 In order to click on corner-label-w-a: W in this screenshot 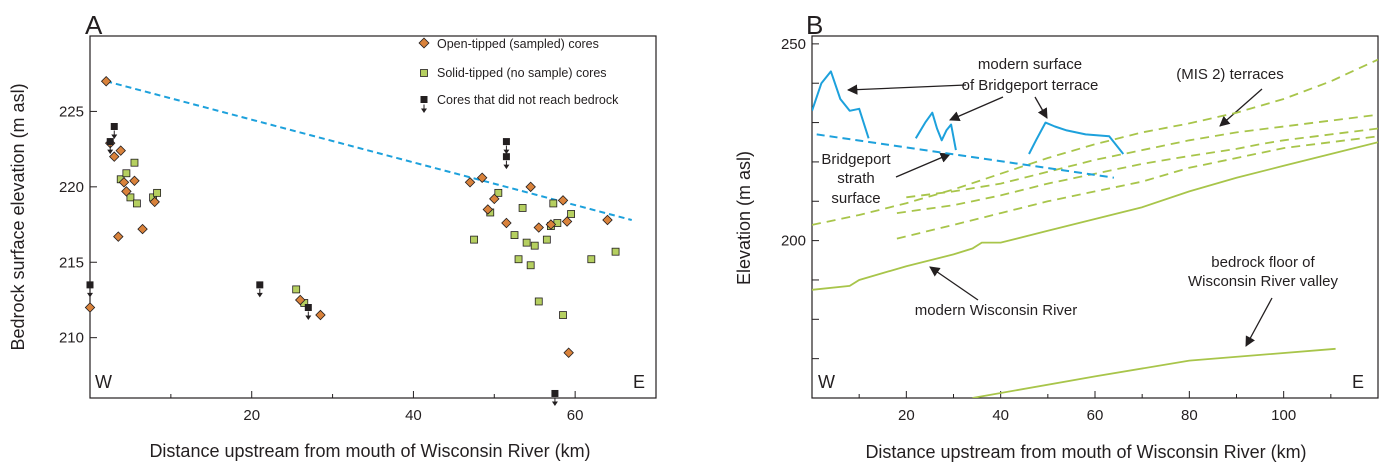, I will do `click(103, 382)`.